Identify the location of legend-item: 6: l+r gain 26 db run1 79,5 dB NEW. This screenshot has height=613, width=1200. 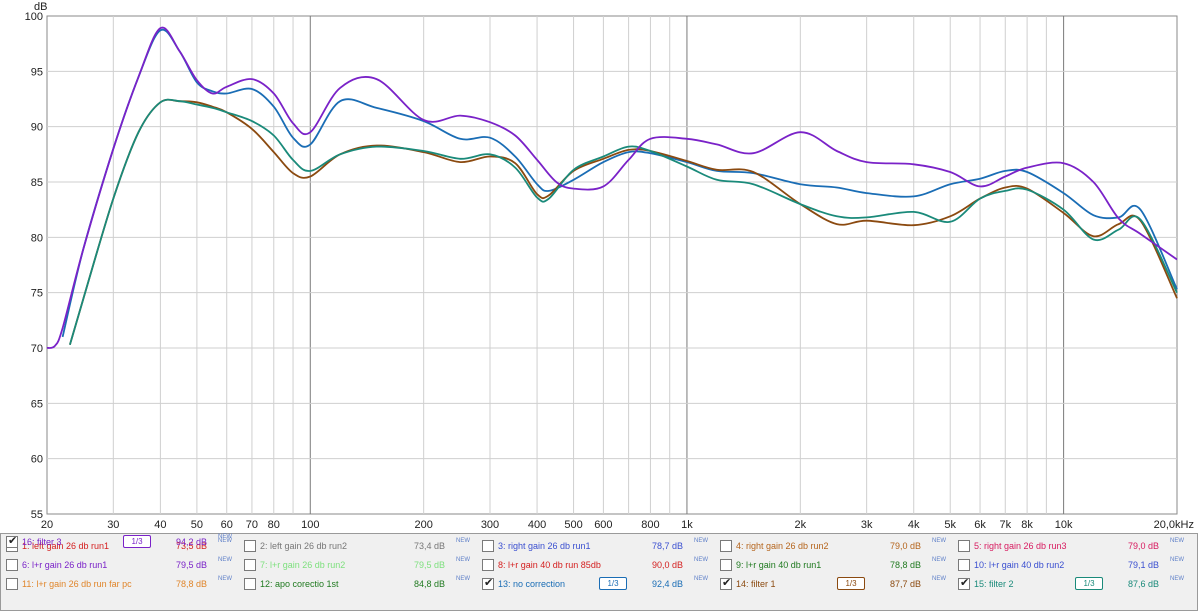
(119, 566).